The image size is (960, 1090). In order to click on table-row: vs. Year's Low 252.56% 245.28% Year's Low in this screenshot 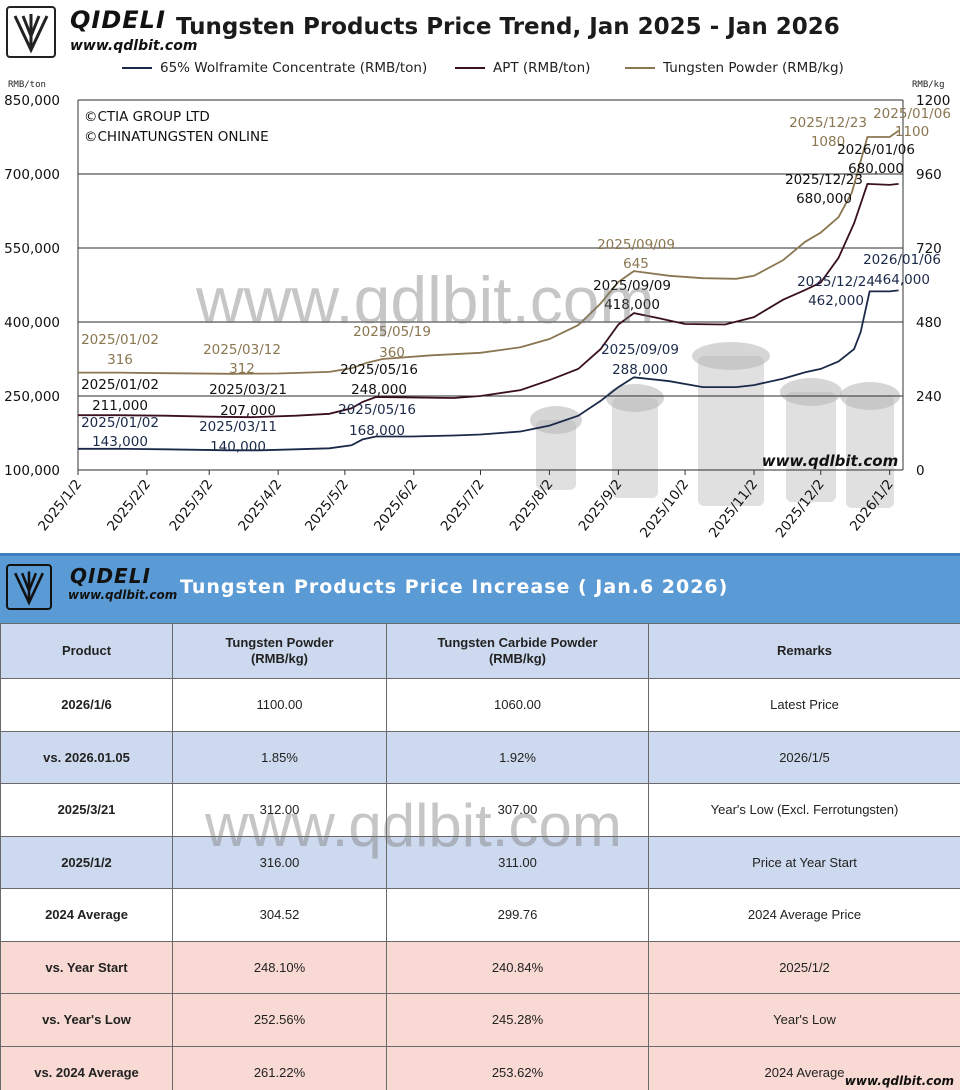, I will do `click(480, 1020)`.